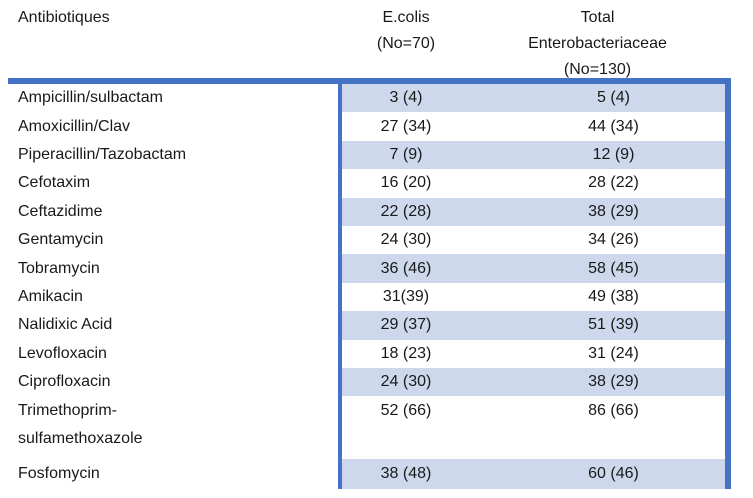  I want to click on column-header-antibiotics: Antibiotiques, so click(64, 17).